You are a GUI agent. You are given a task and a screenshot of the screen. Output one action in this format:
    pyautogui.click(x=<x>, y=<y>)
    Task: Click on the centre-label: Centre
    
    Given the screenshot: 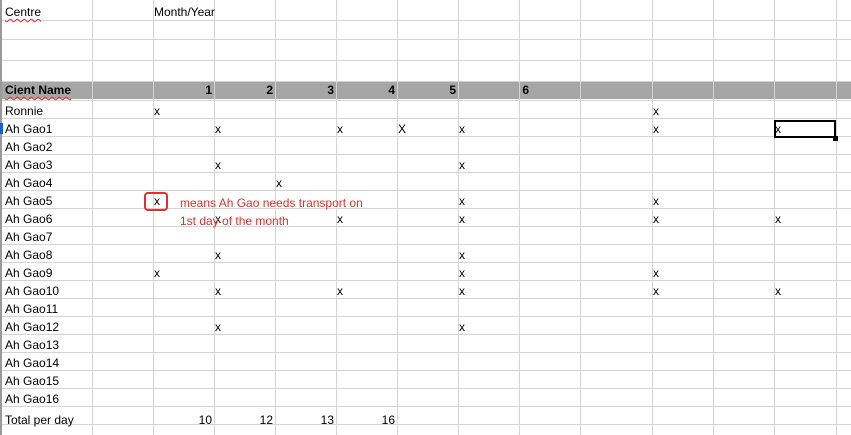 What is the action you would take?
    pyautogui.click(x=23, y=12)
    